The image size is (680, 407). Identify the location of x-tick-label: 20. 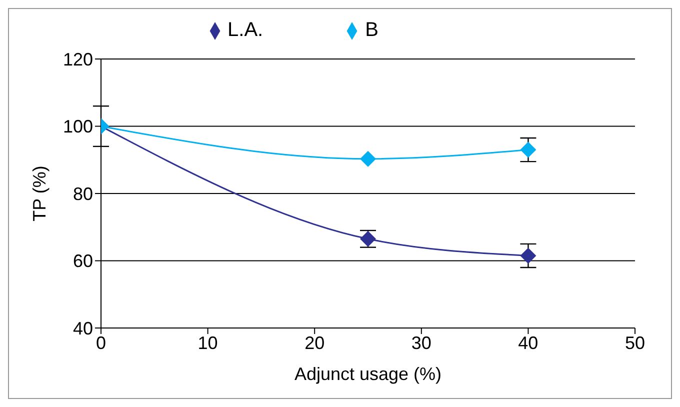
(314, 342).